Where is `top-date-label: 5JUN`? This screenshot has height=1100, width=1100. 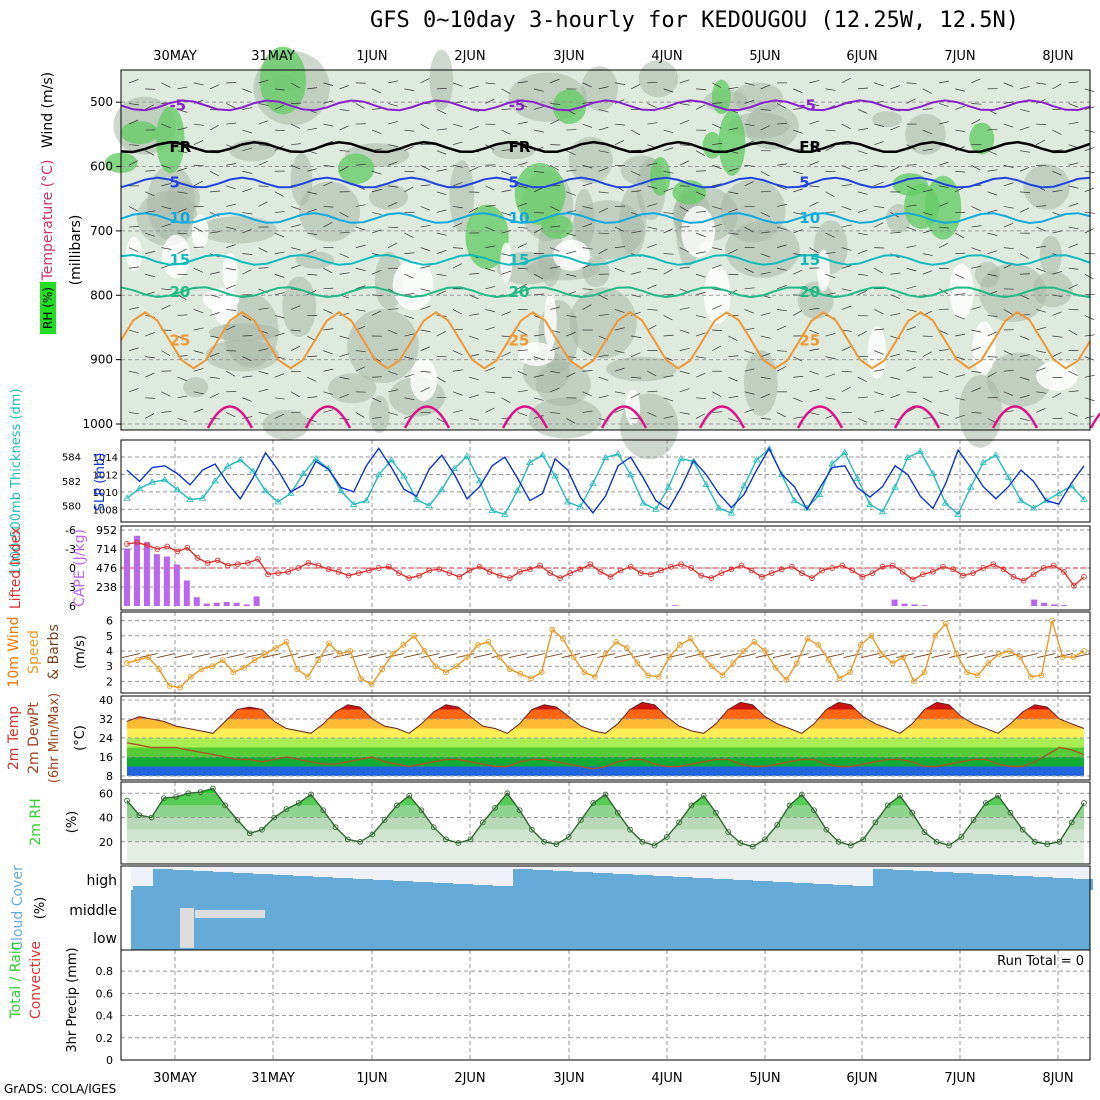 top-date-label: 5JUN is located at coordinates (764, 56).